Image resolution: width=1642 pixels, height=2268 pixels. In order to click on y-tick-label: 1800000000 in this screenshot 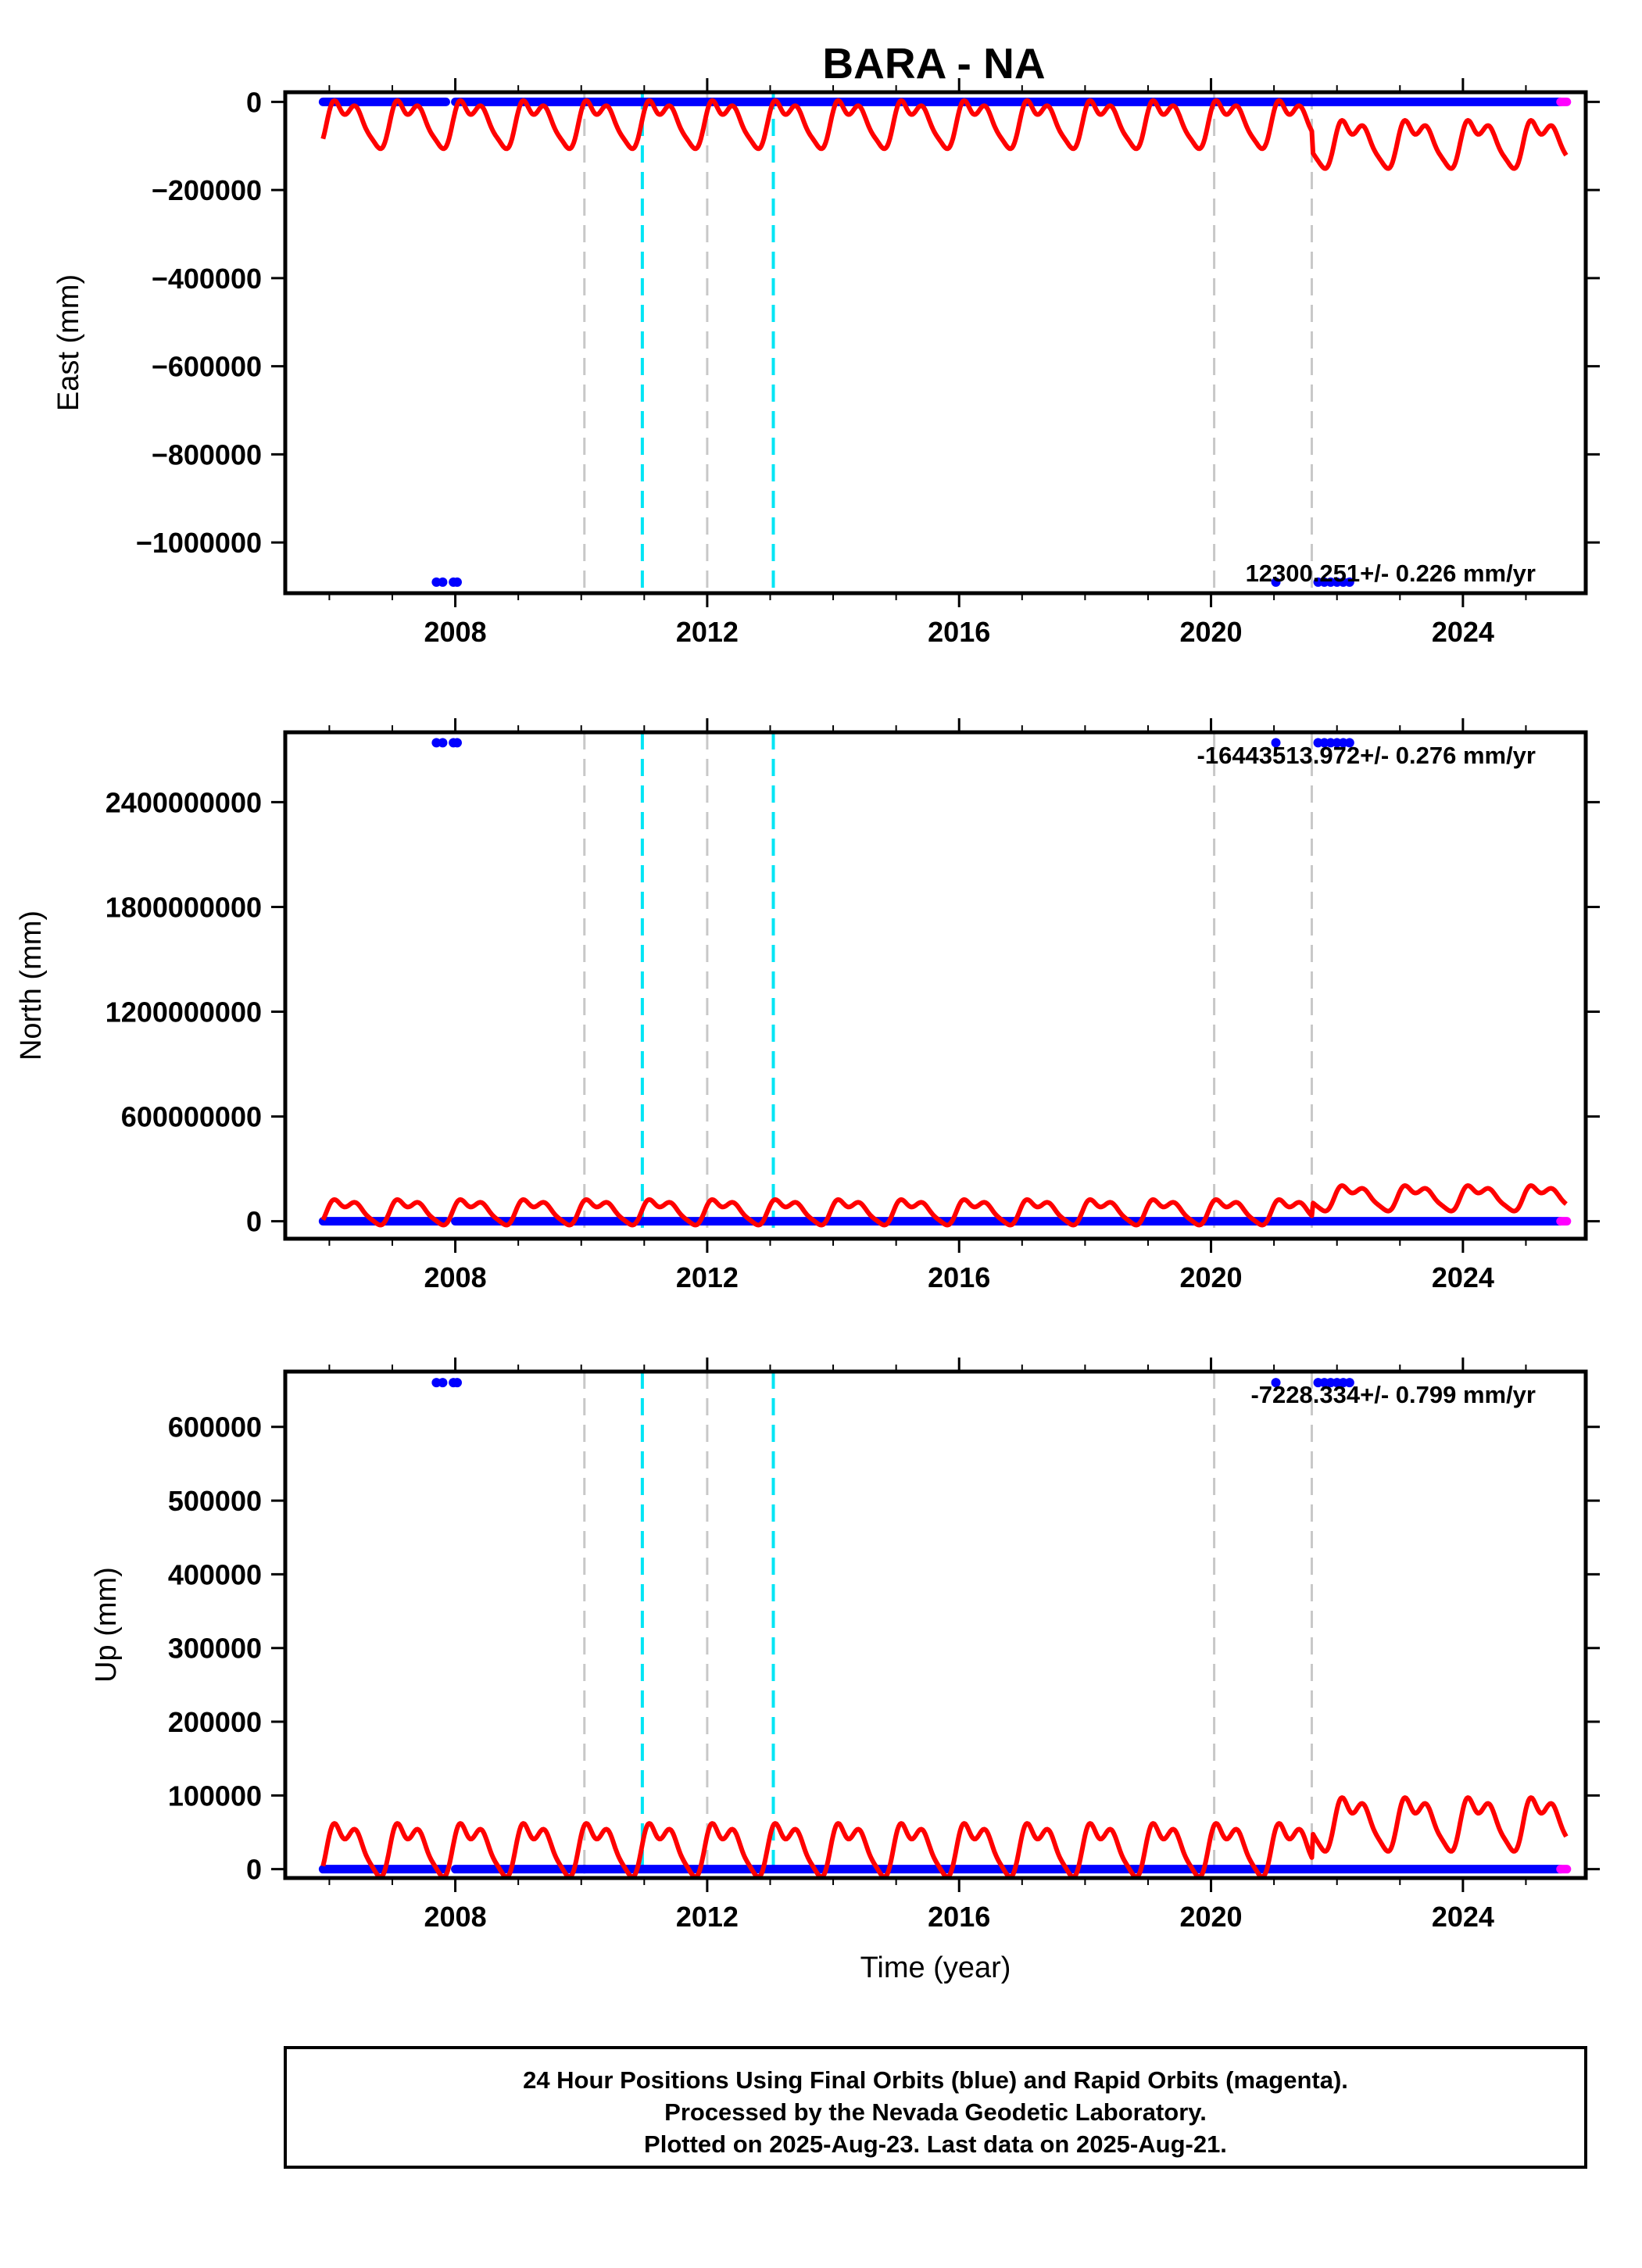, I will do `click(184, 907)`.